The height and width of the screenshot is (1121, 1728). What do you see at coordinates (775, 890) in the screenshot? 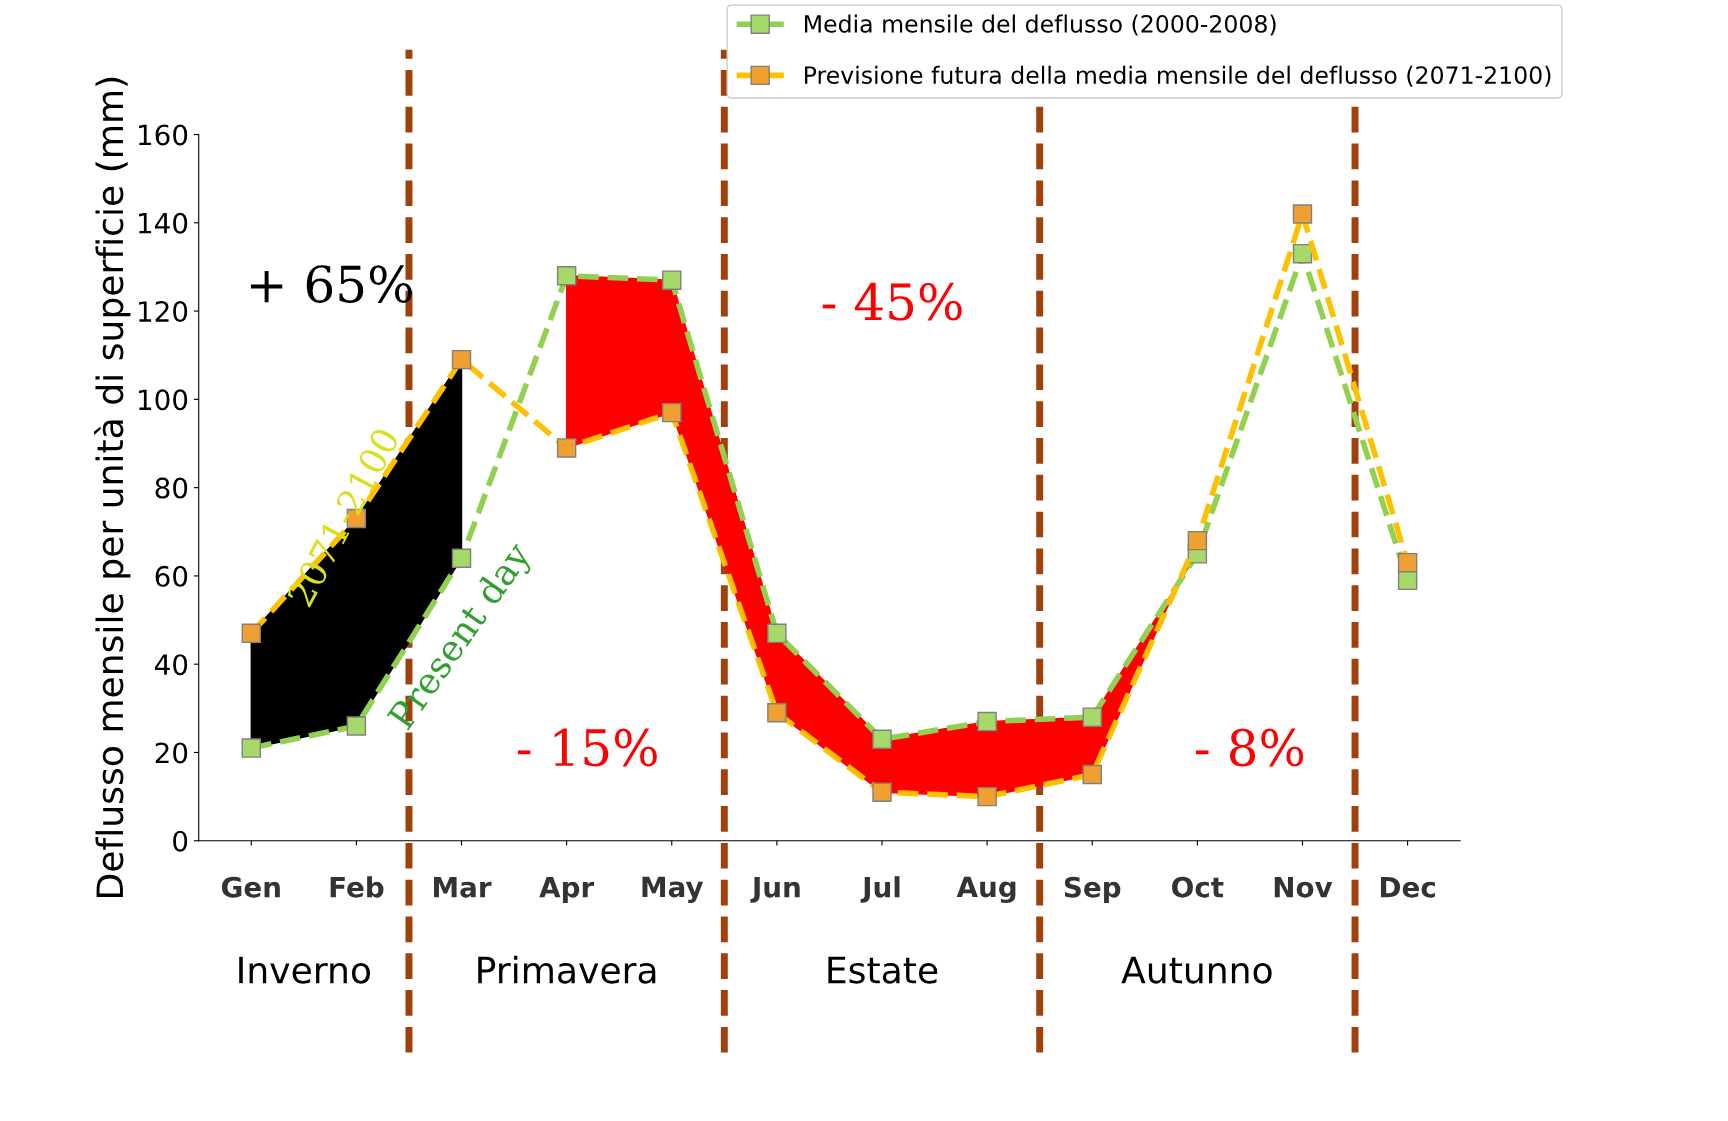
I see `x-tick-label: Jun` at bounding box center [775, 890].